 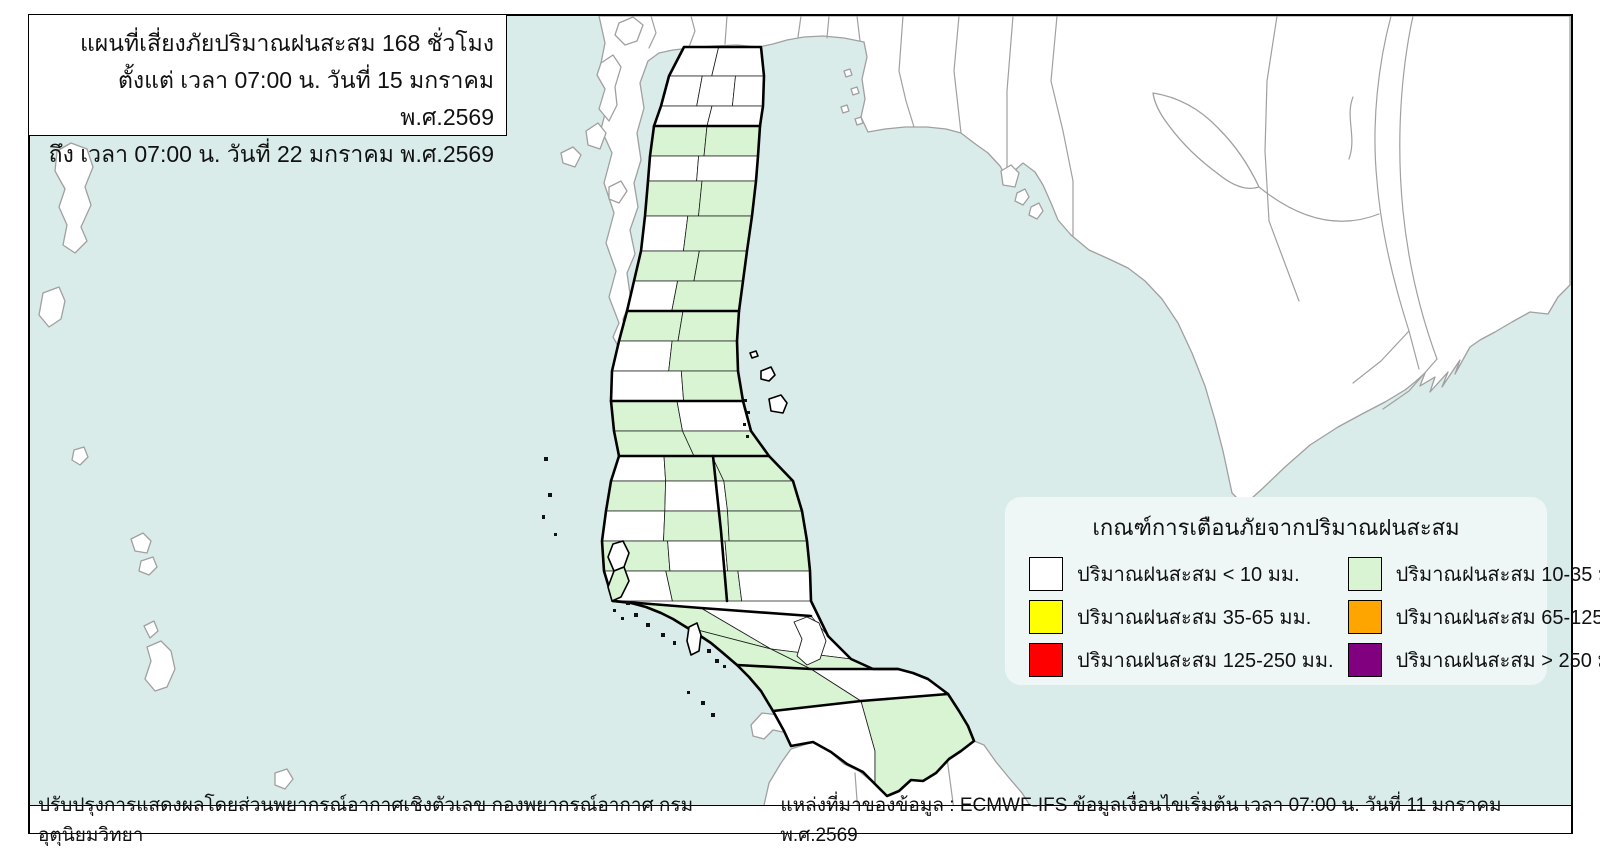 What do you see at coordinates (1194, 618) in the screenshot?
I see `legend-label-35-65: ปริมาณฝนสะสม 35-65 มม.` at bounding box center [1194, 618].